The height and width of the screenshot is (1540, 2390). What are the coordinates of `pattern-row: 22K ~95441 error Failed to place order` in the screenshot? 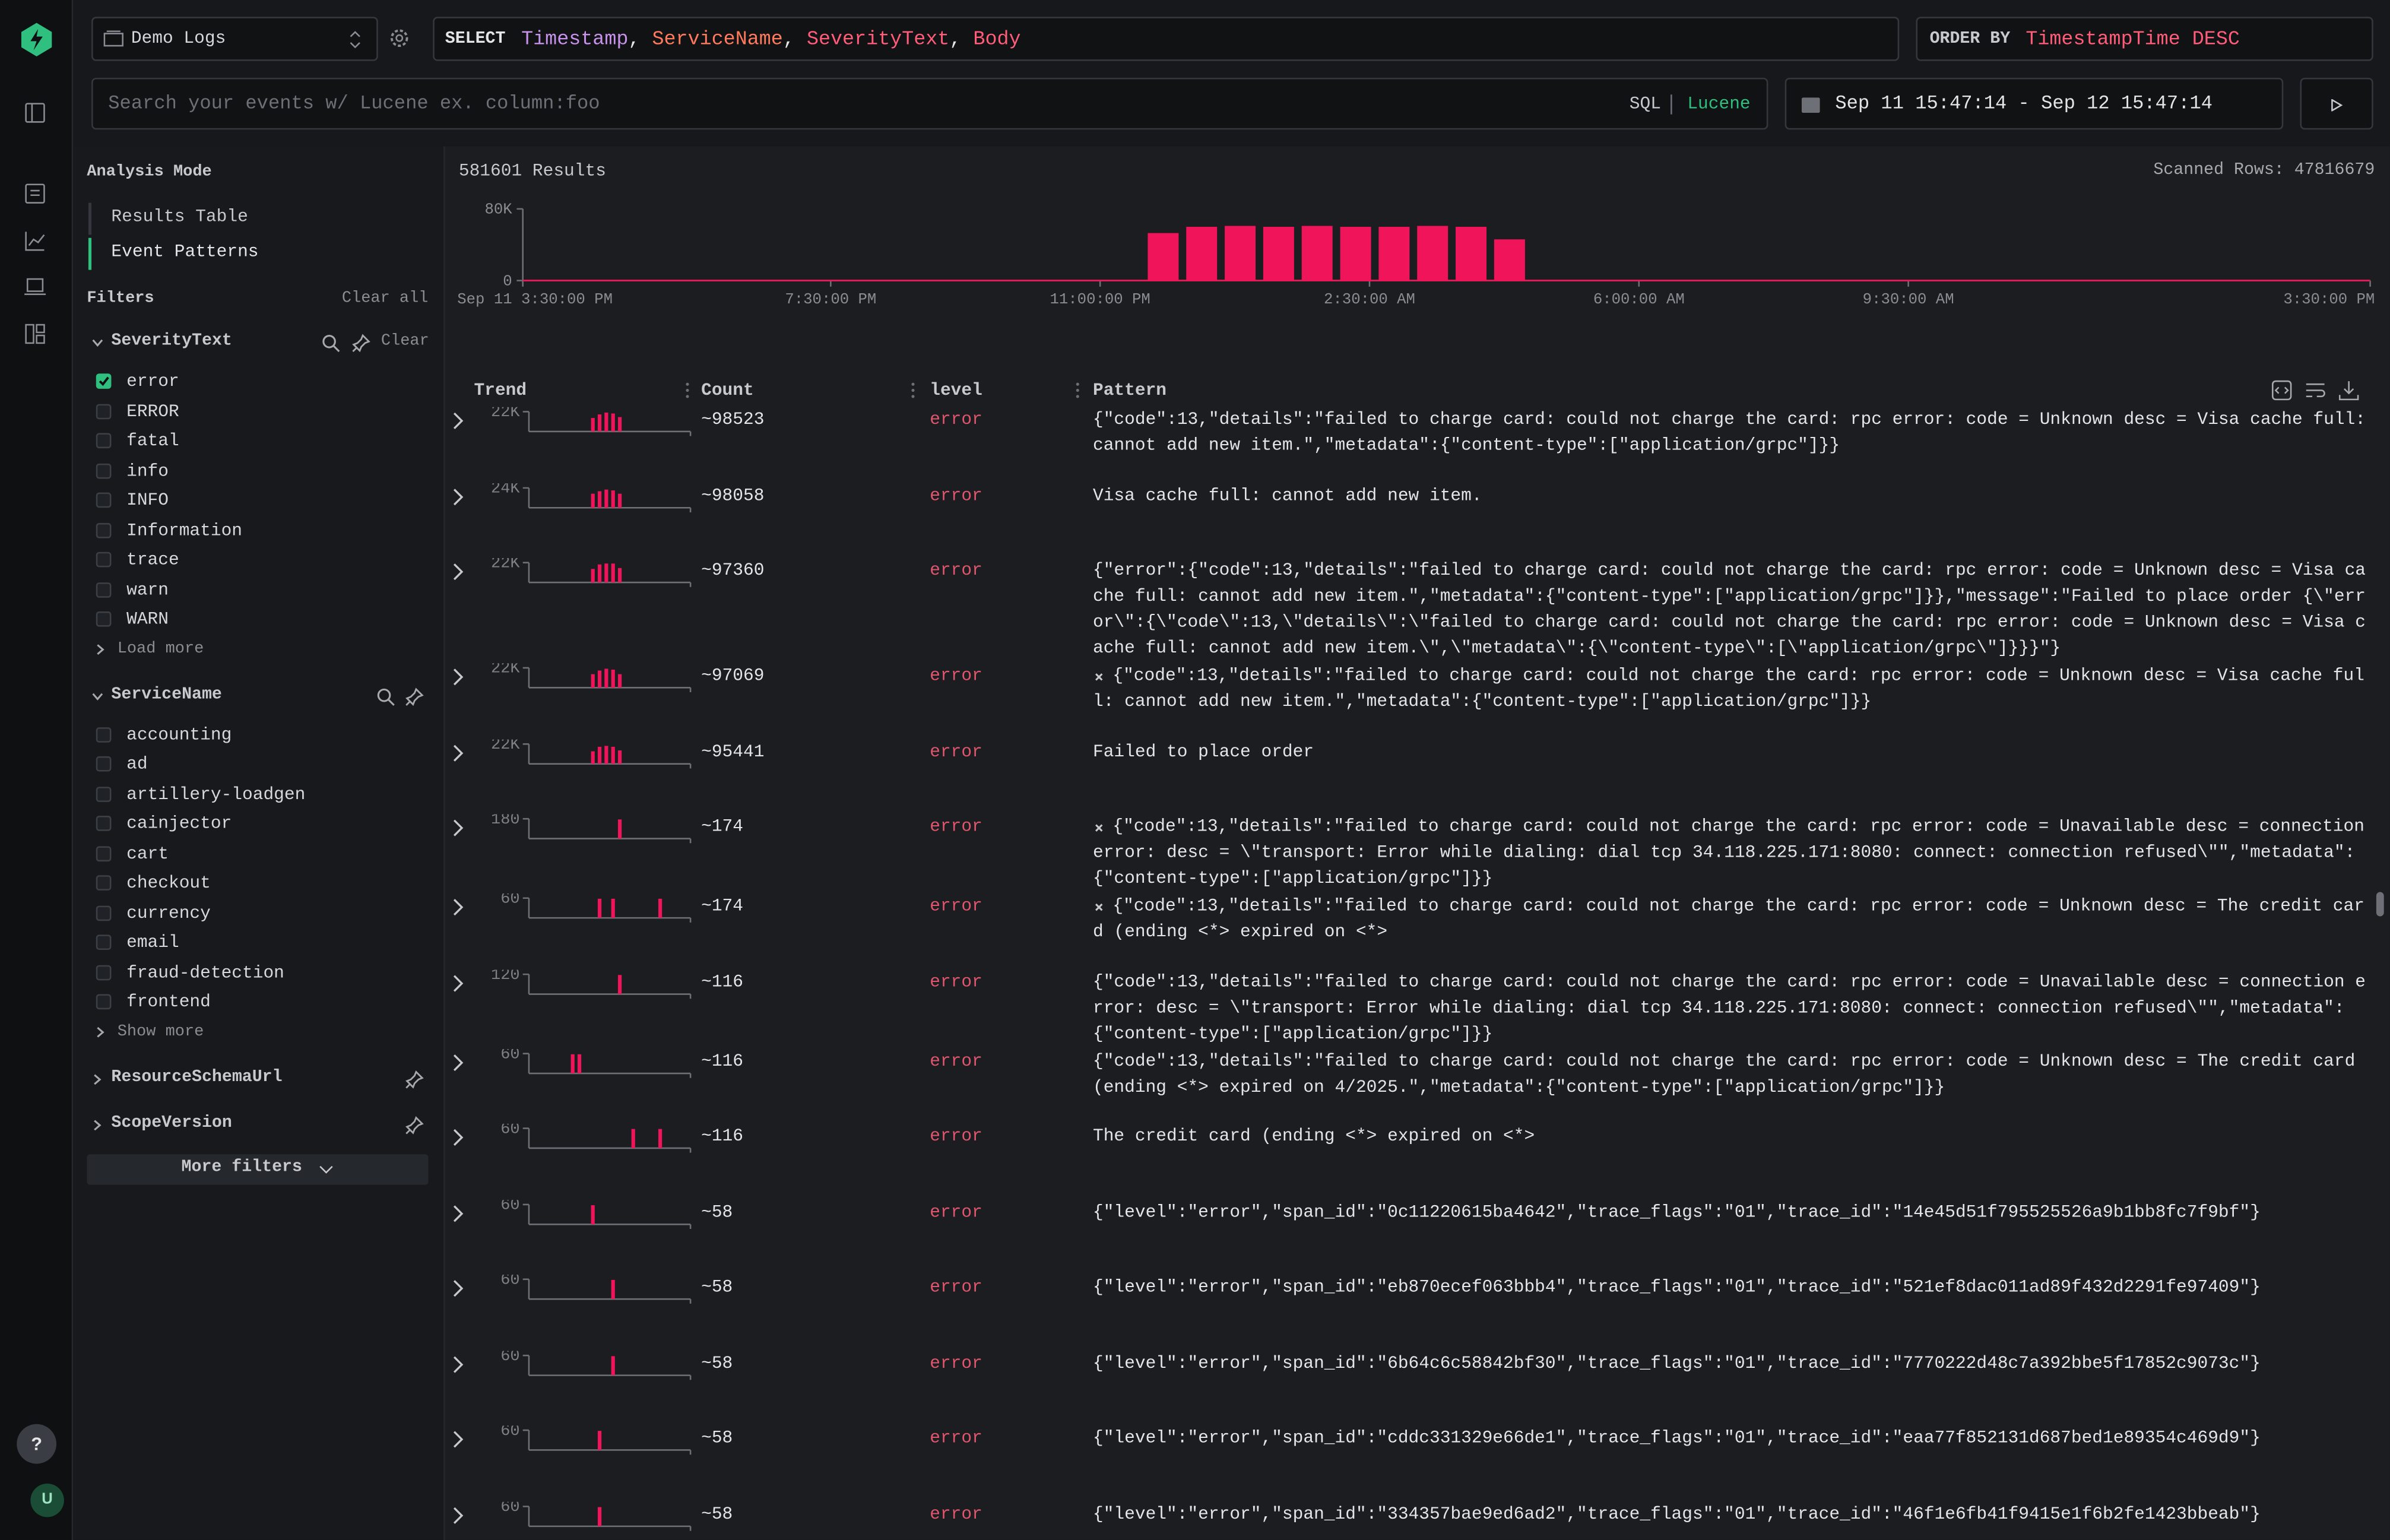 It's located at (1411, 776).